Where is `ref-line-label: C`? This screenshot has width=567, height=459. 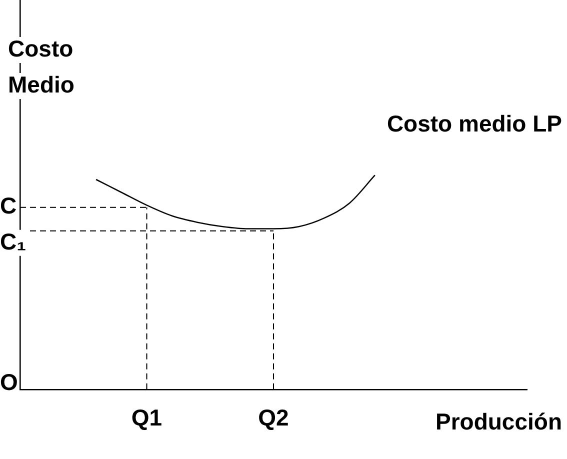
ref-line-label: C is located at coordinates (8, 205).